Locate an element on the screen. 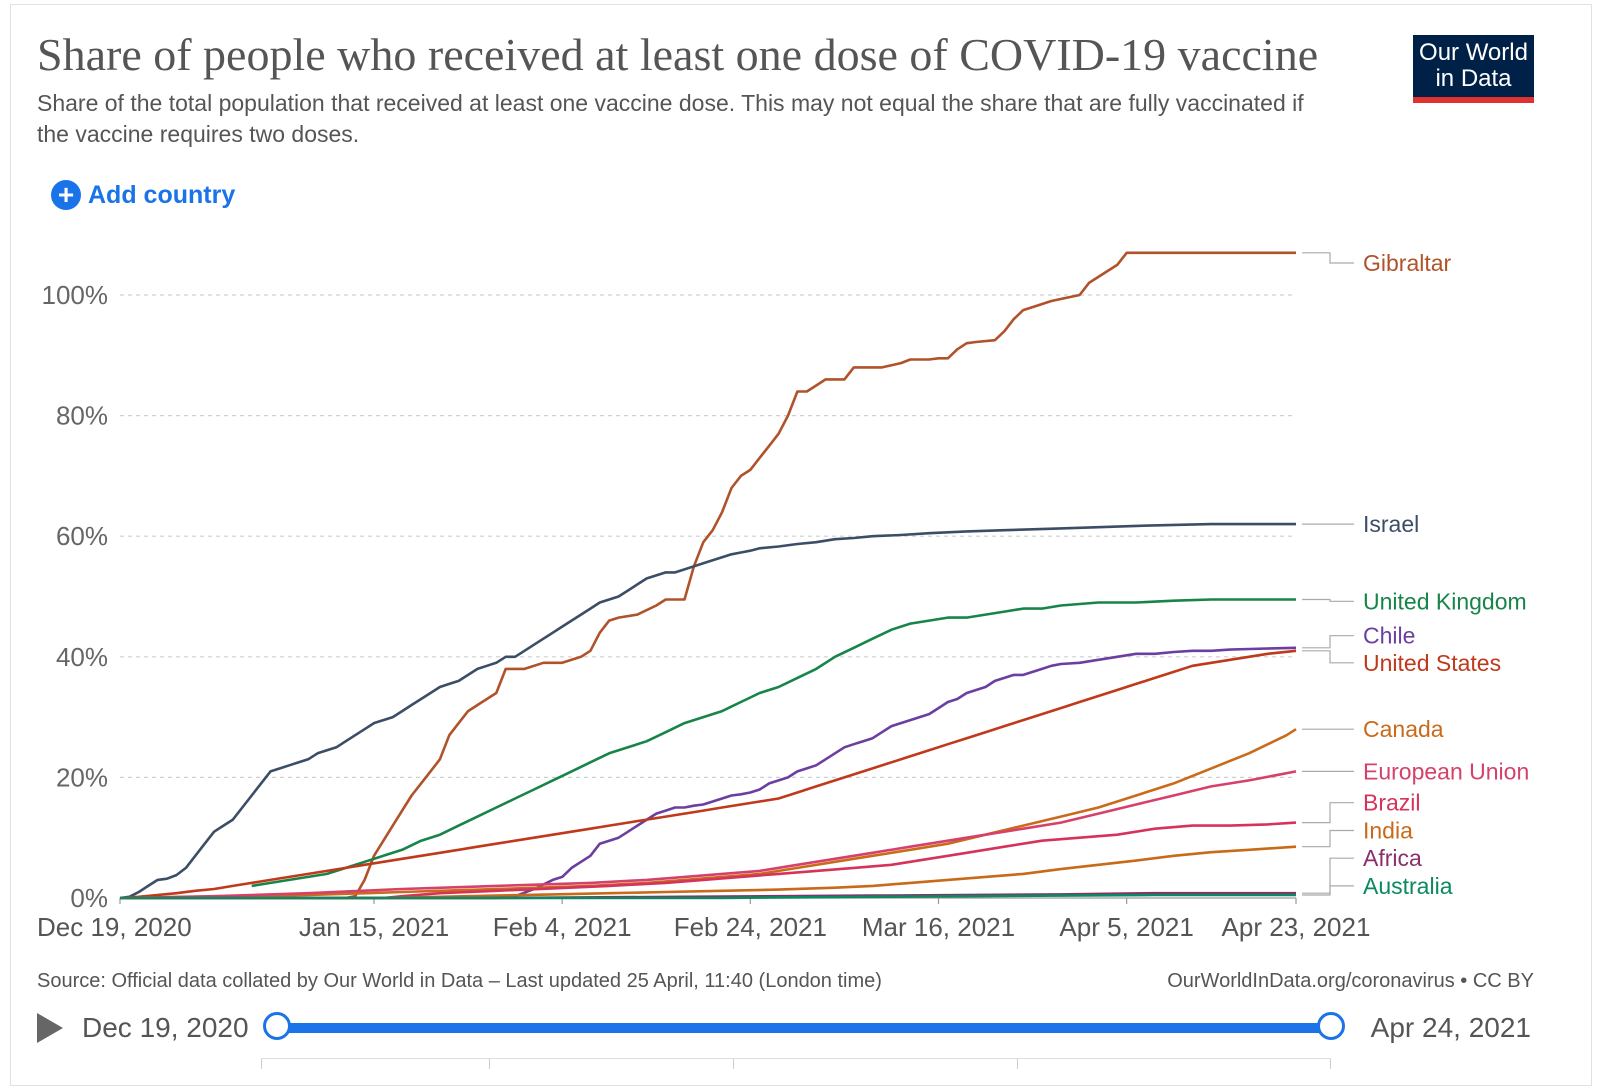  x-tick-label: Feb 4, 2021 is located at coordinates (562, 927).